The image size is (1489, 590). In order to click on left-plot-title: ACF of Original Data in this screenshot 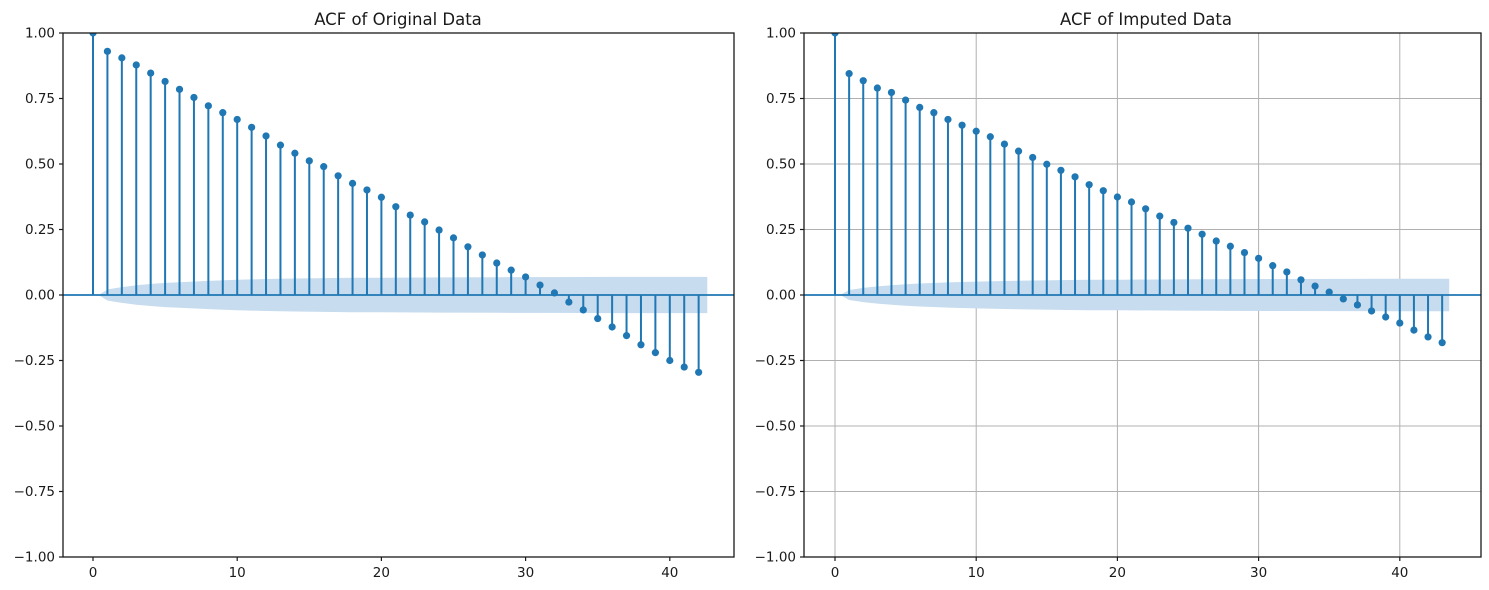, I will do `click(398, 19)`.